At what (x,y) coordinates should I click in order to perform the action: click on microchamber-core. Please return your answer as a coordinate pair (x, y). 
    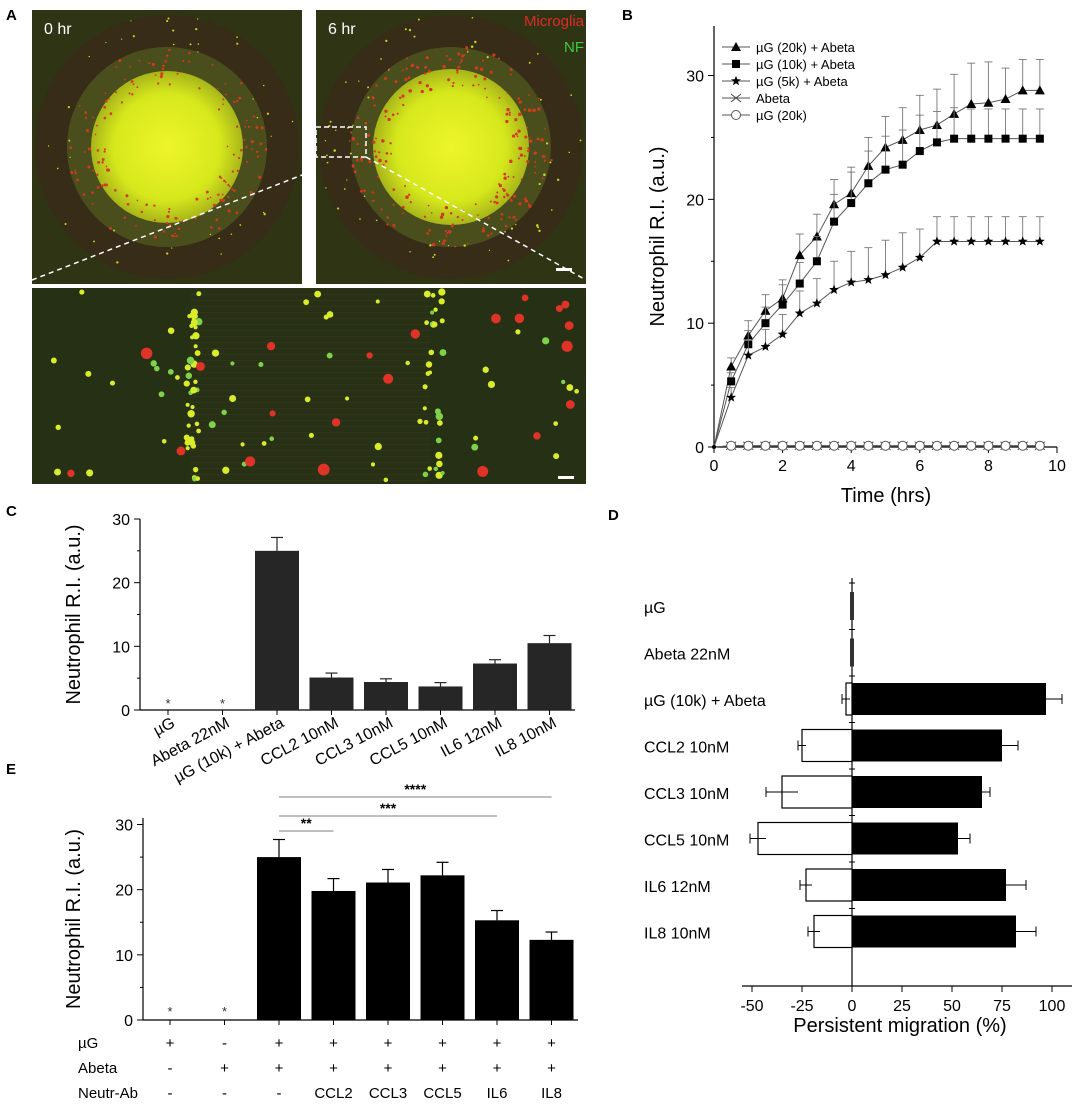
    Looking at the image, I should click on (451, 147).